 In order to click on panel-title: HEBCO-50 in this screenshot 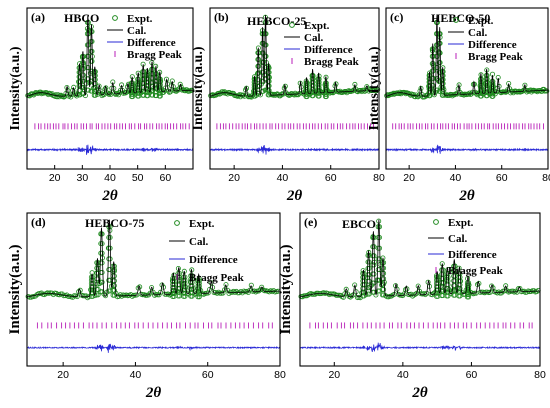, I will do `click(460, 18)`.